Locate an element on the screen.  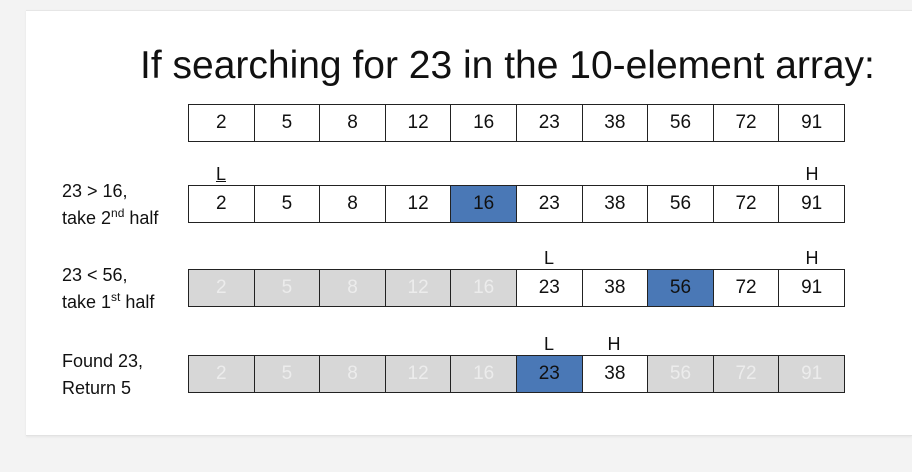
step-2-high-pointer: H is located at coordinates (812, 258).